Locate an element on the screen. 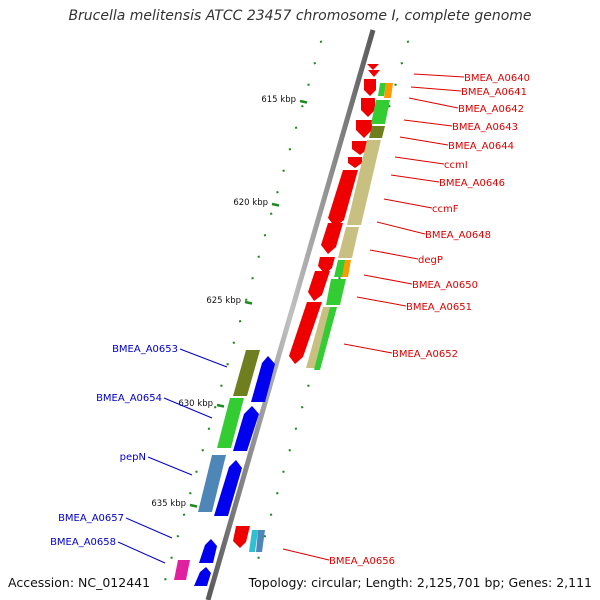 Image resolution: width=600 pixels, height=600 pixels. gene-label: BMEA_A0640 is located at coordinates (497, 78).